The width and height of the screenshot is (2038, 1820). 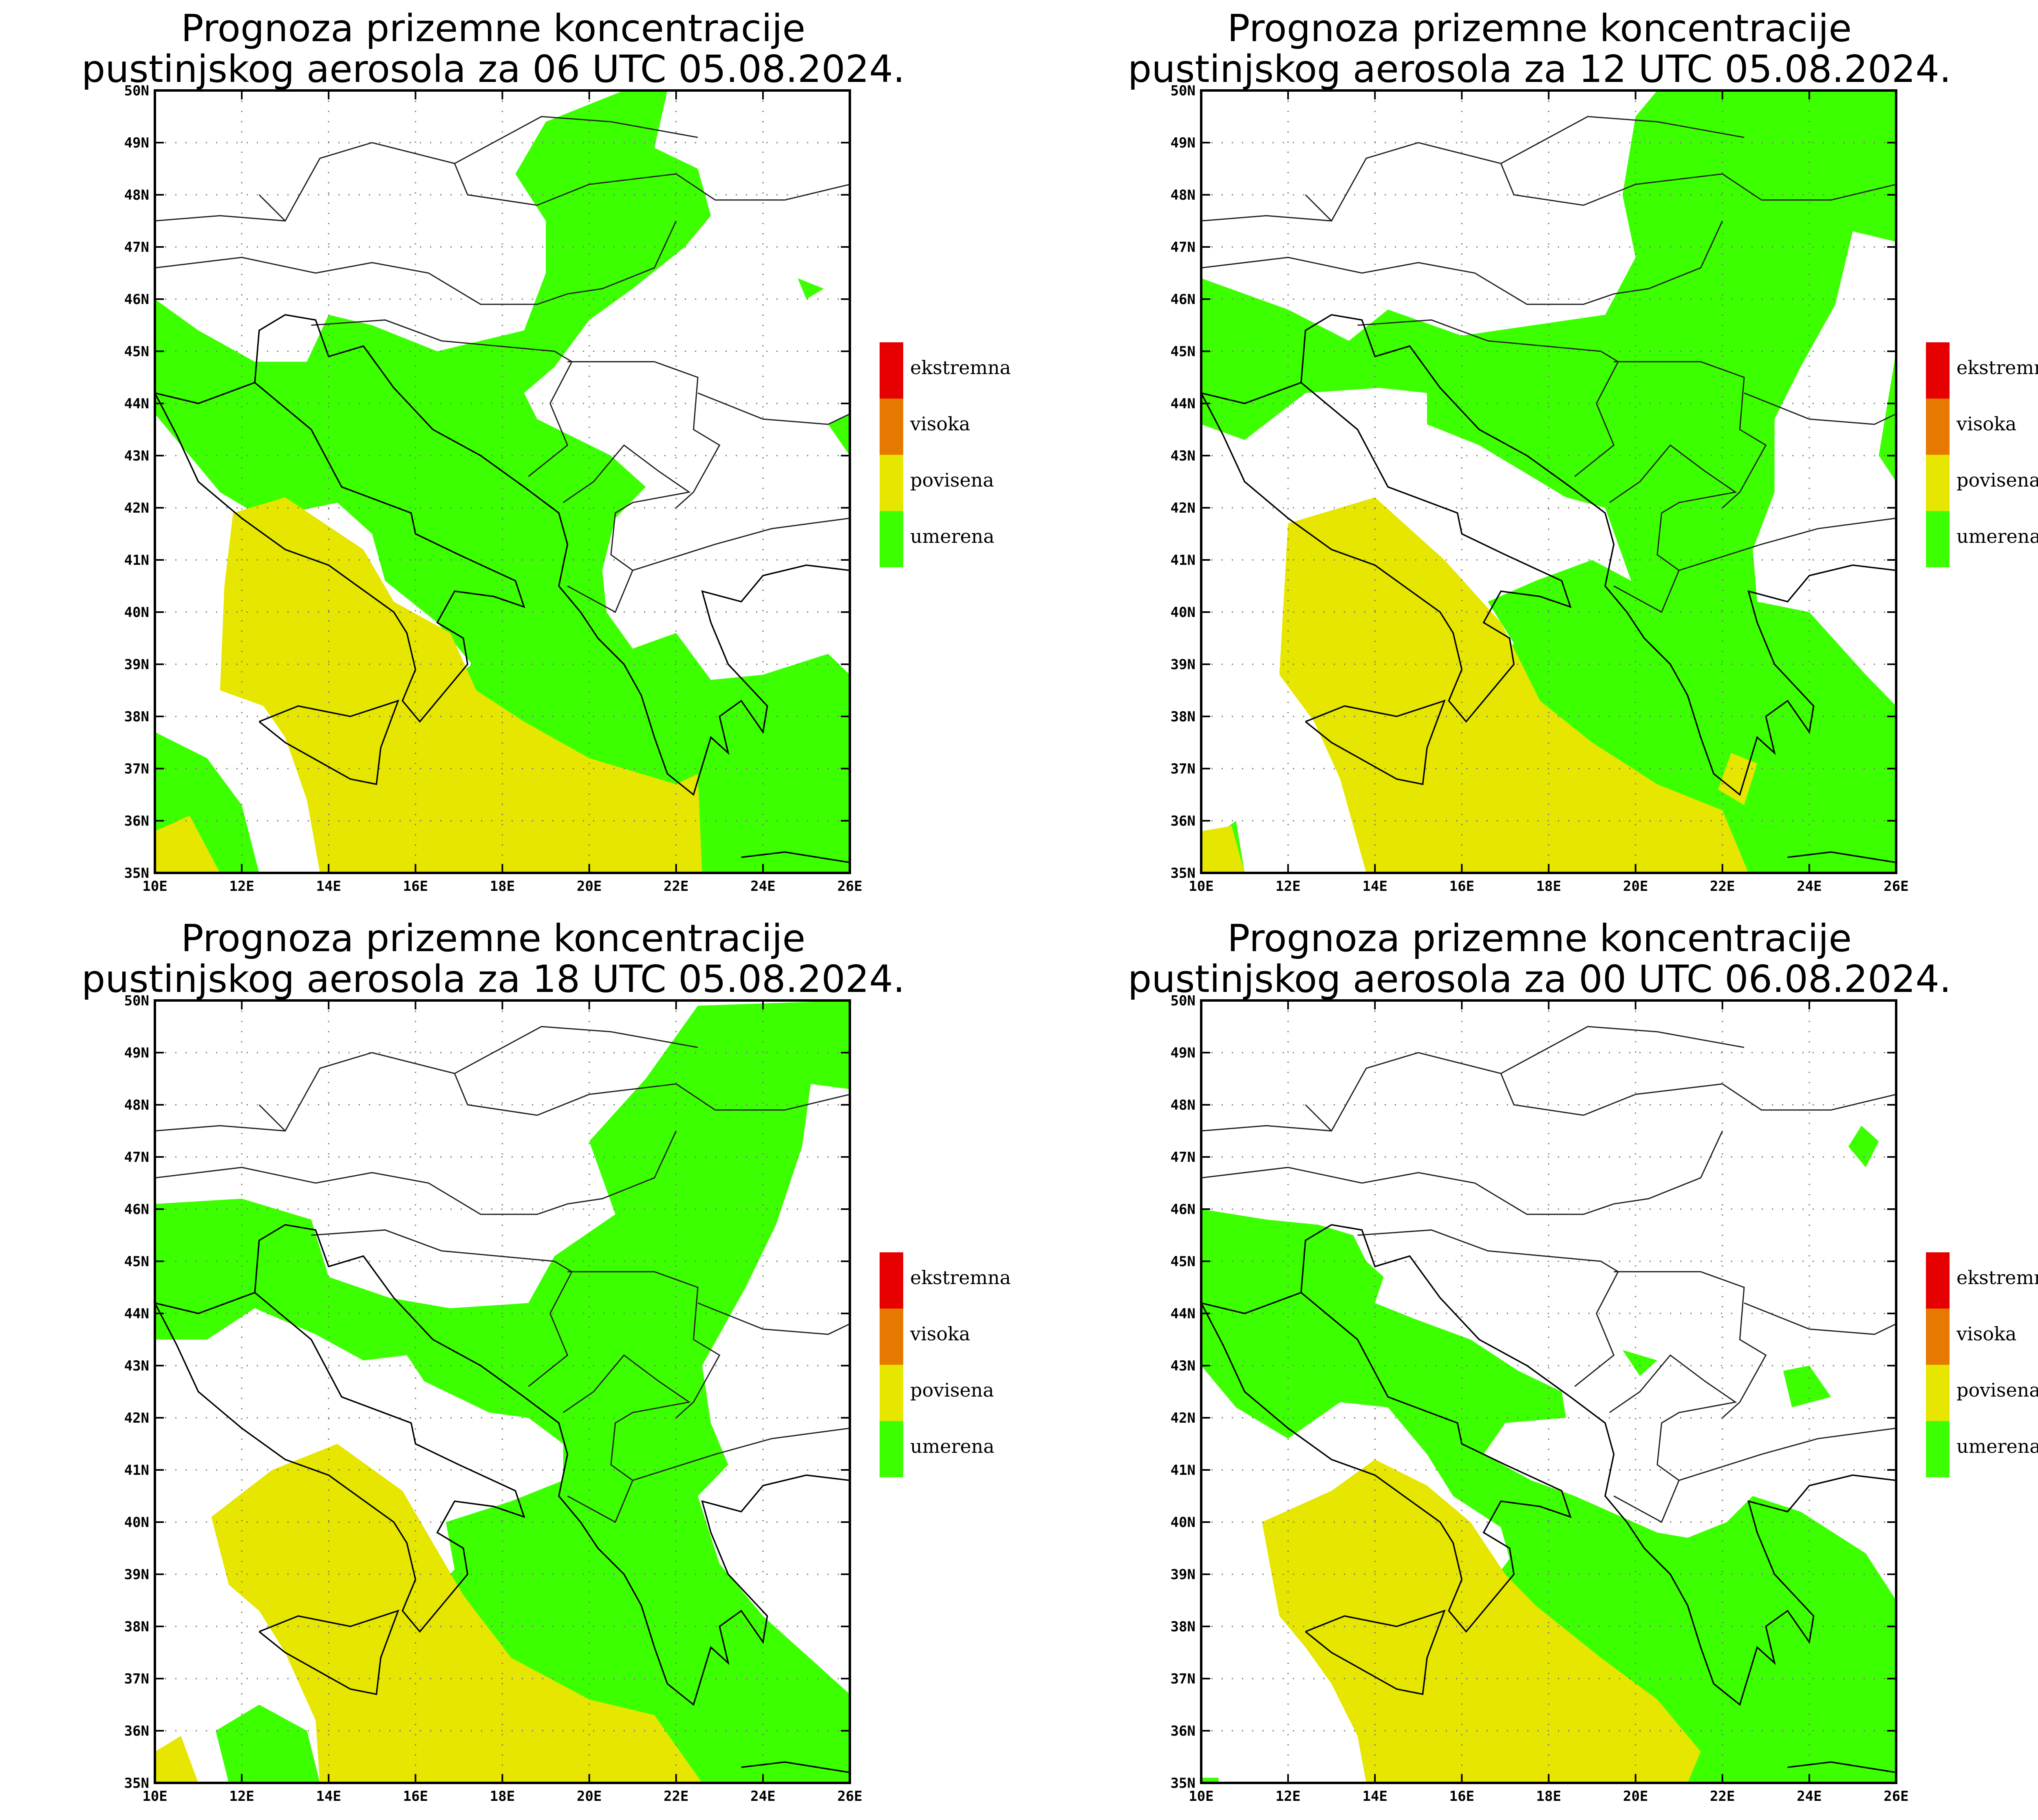 I want to click on lat-tick-label: 41N, so click(x=137, y=560).